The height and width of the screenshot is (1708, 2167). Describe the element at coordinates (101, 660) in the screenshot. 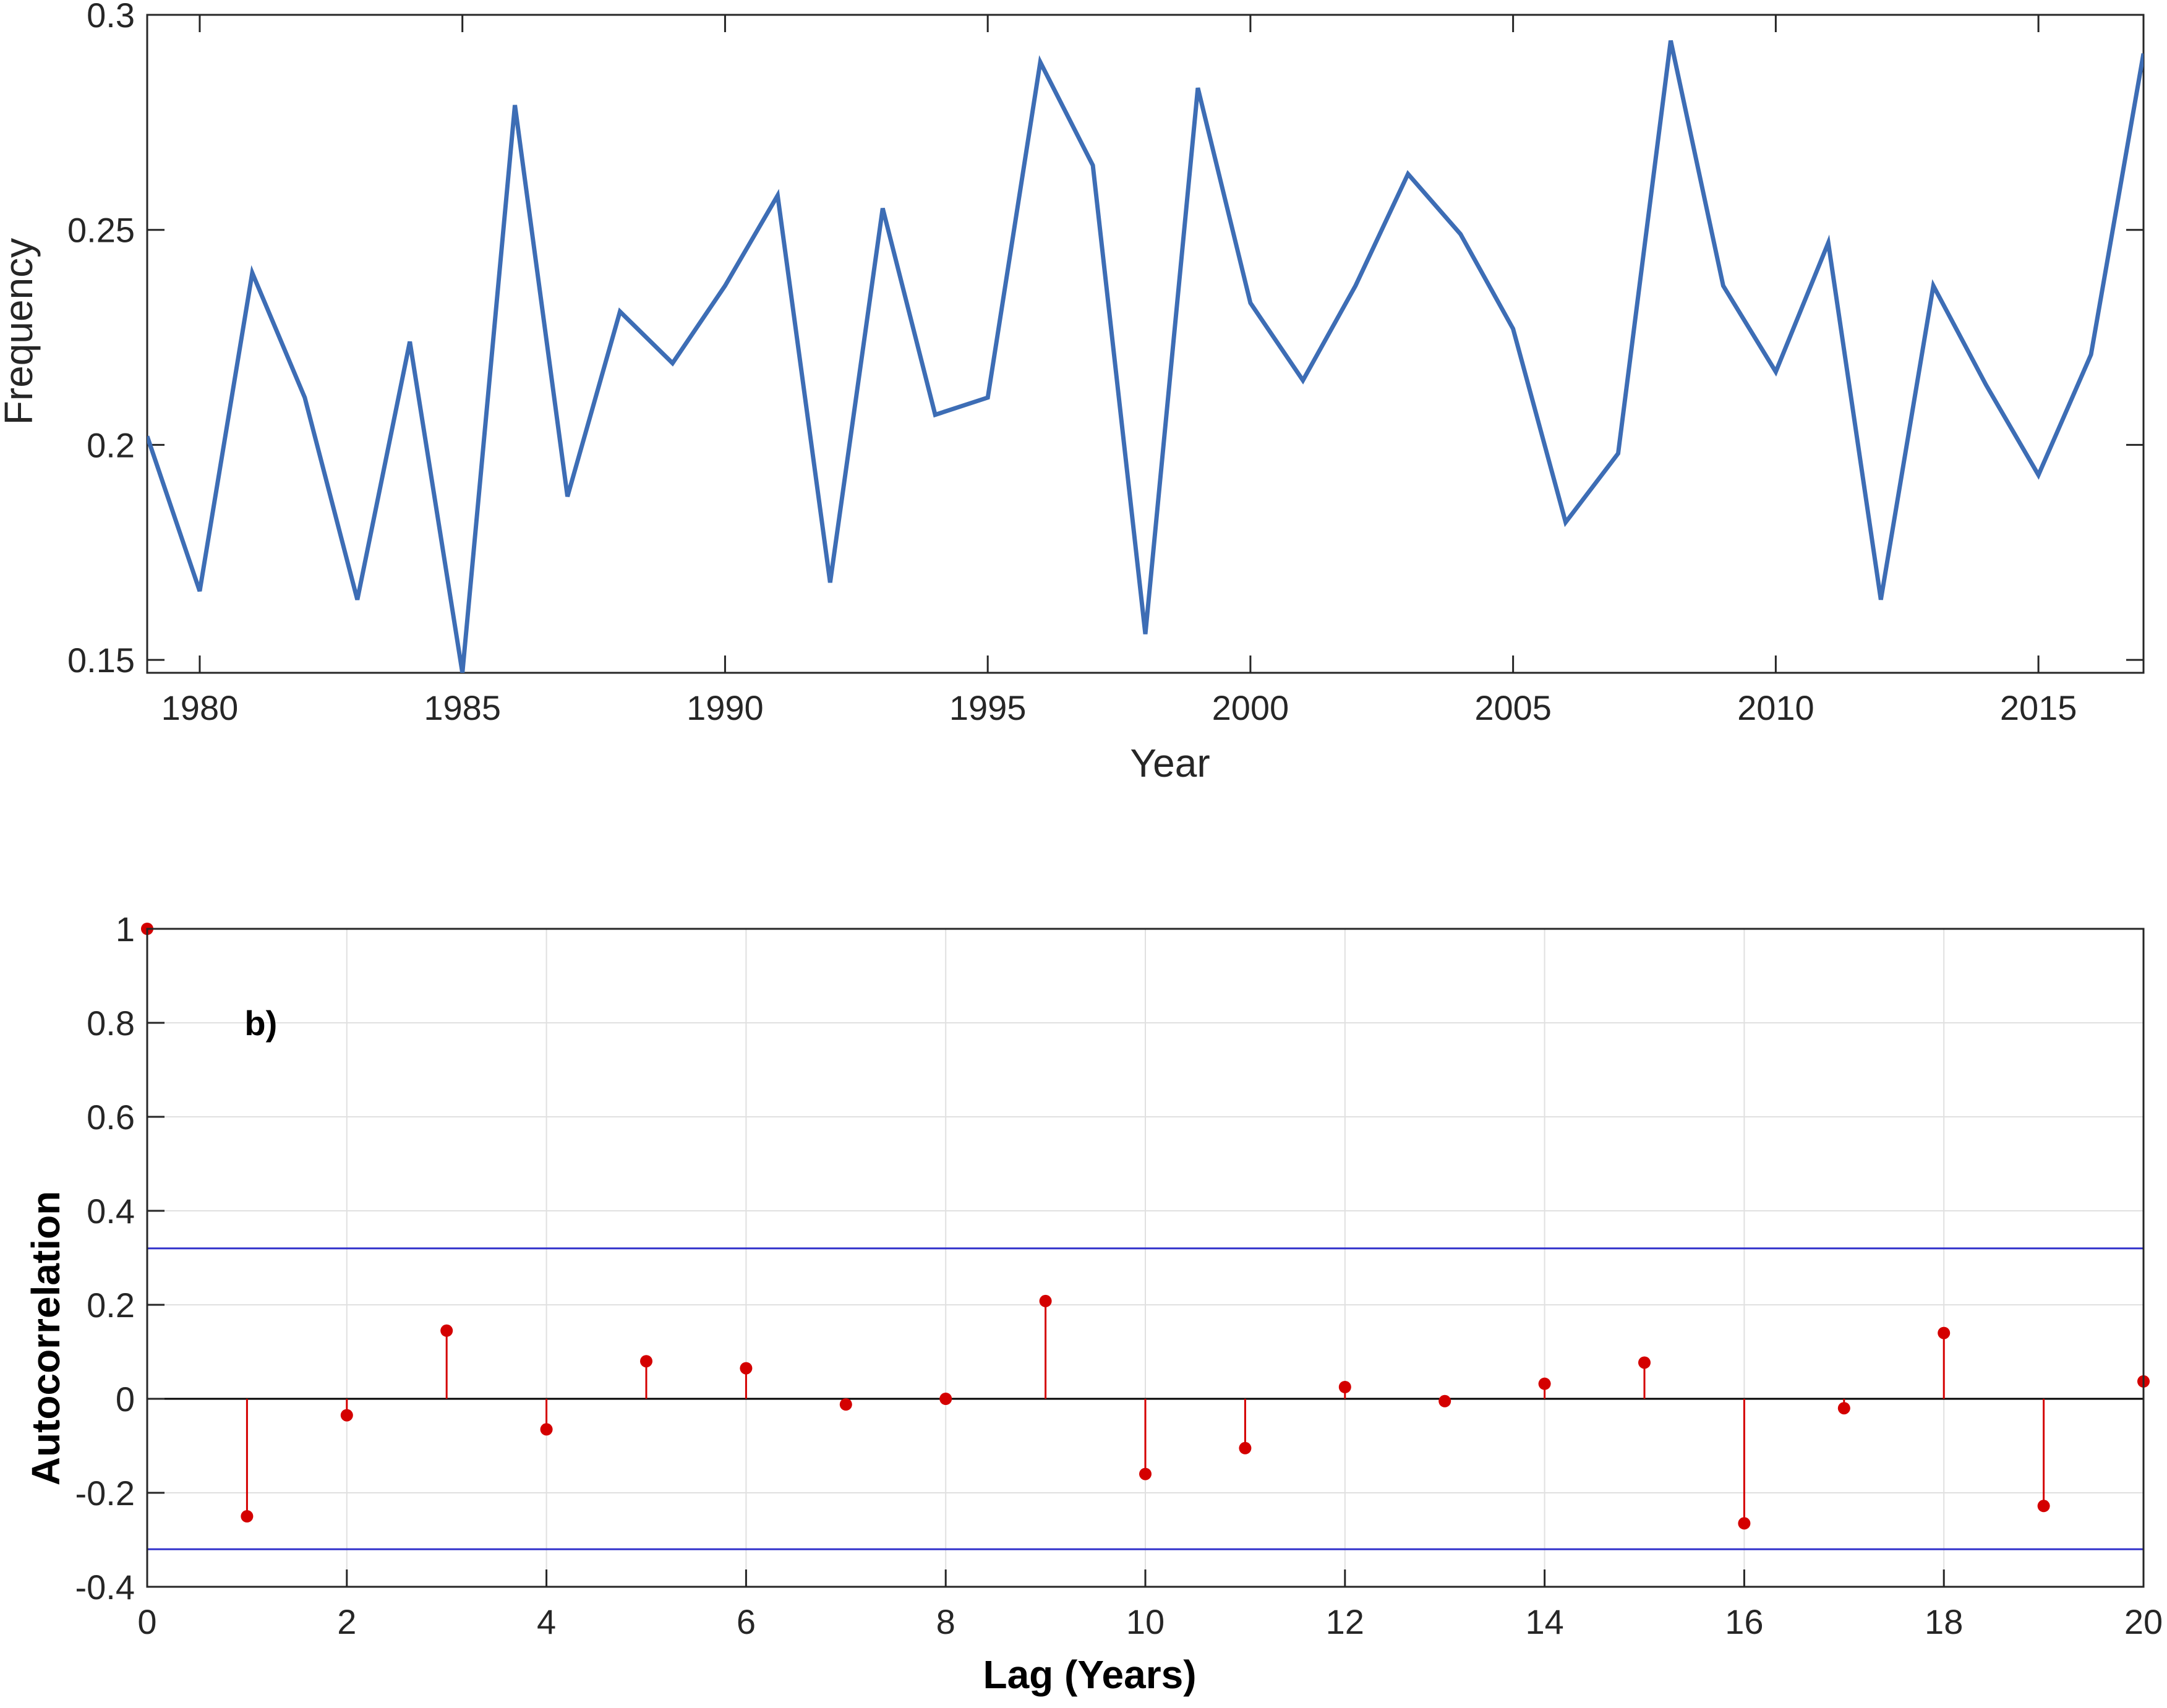

I see `y-tick-label: 0.15` at that location.